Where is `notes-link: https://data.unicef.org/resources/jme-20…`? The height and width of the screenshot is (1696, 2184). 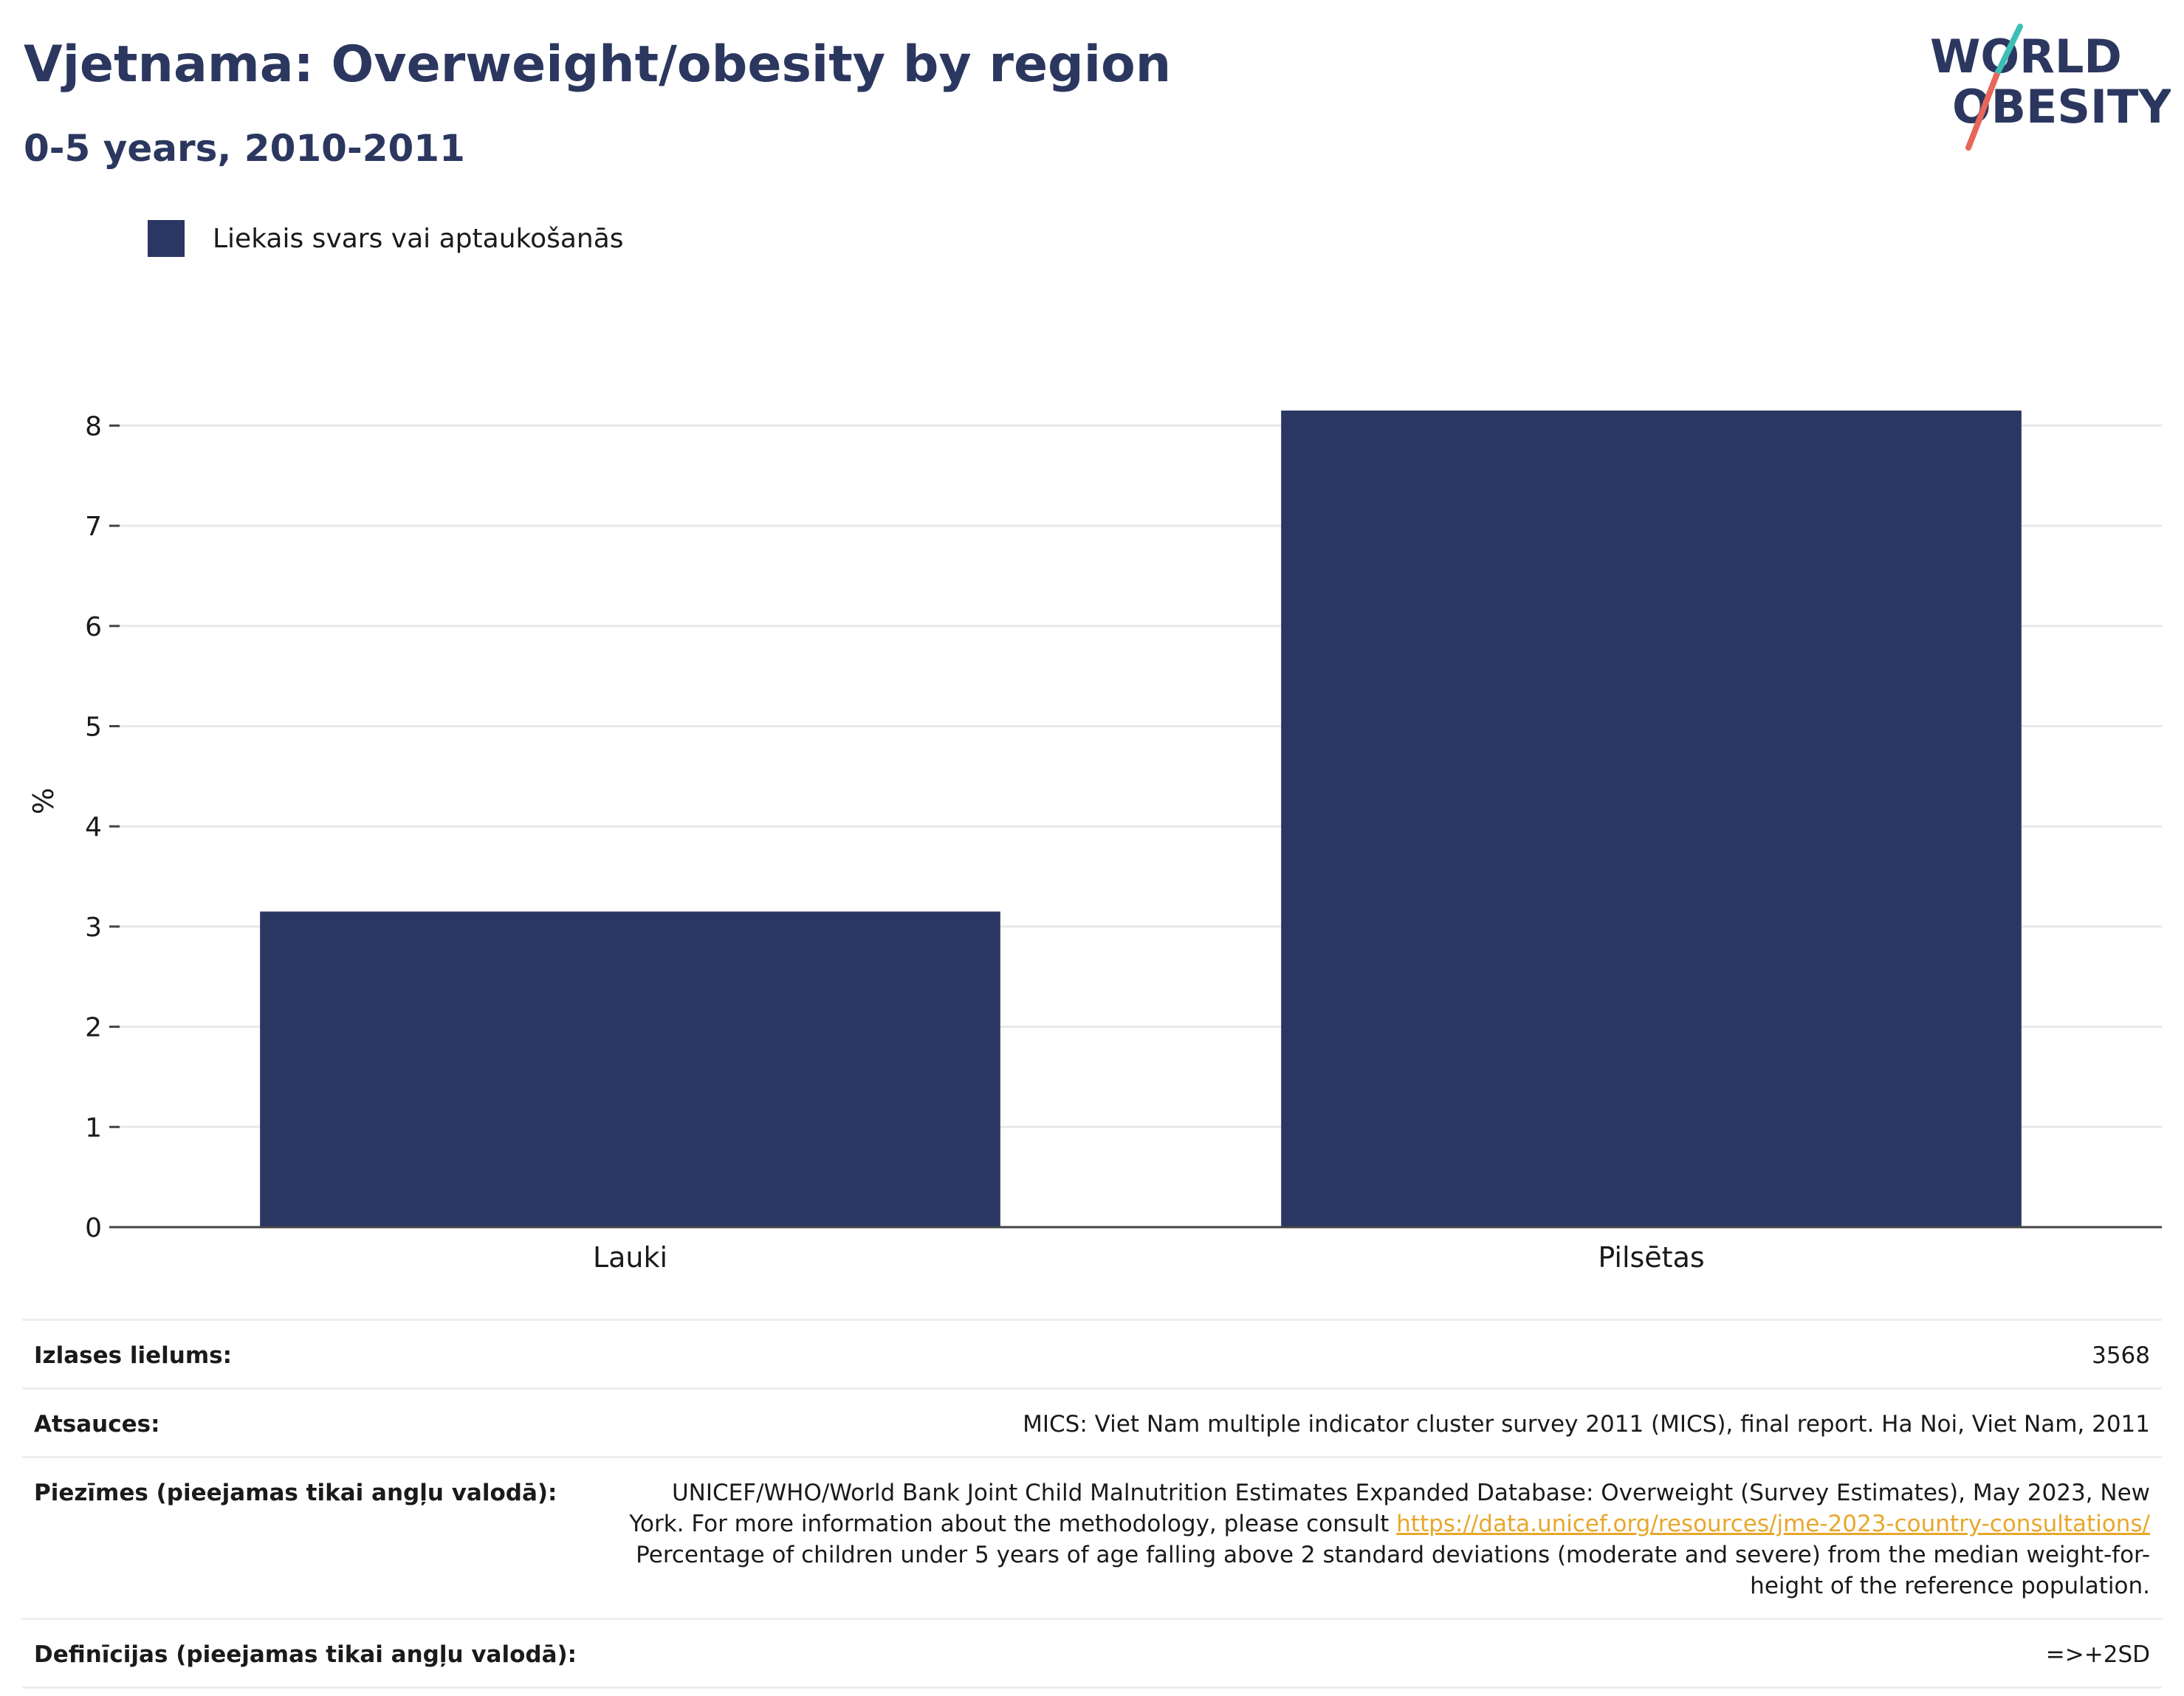 notes-link: https://data.unicef.org/resources/jme-20… is located at coordinates (1773, 1524).